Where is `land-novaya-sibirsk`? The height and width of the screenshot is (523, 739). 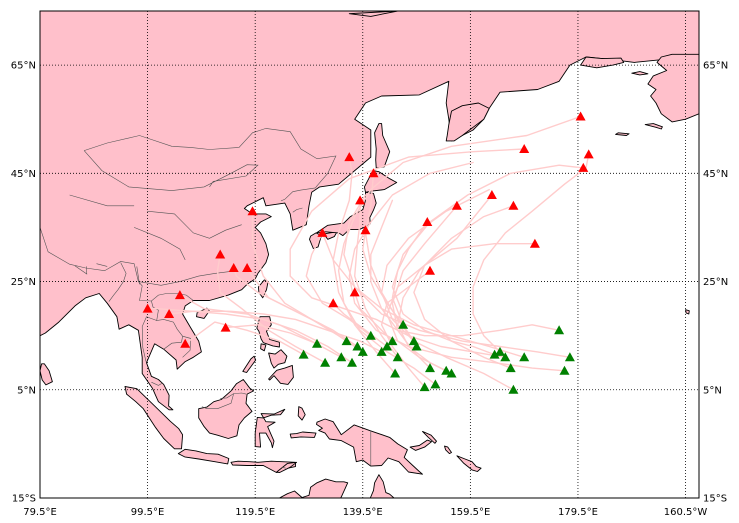
land-novaya-sibirsk is located at coordinates (373, 14).